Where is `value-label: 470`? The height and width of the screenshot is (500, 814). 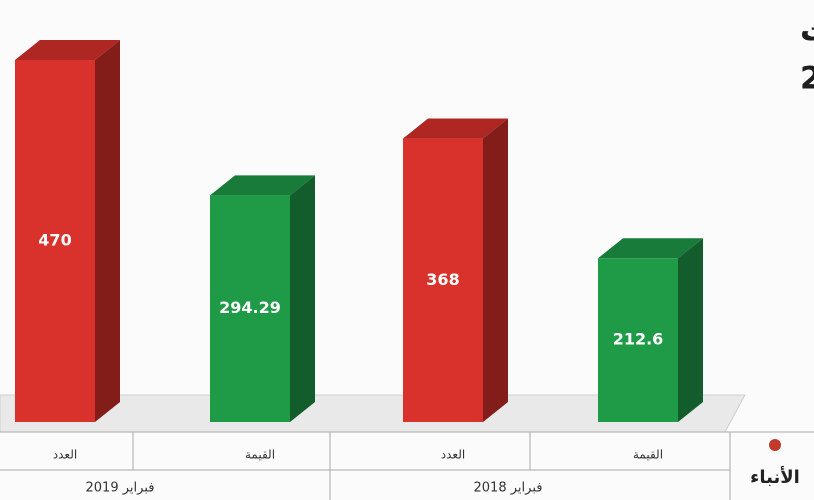 value-label: 470 is located at coordinates (54, 240).